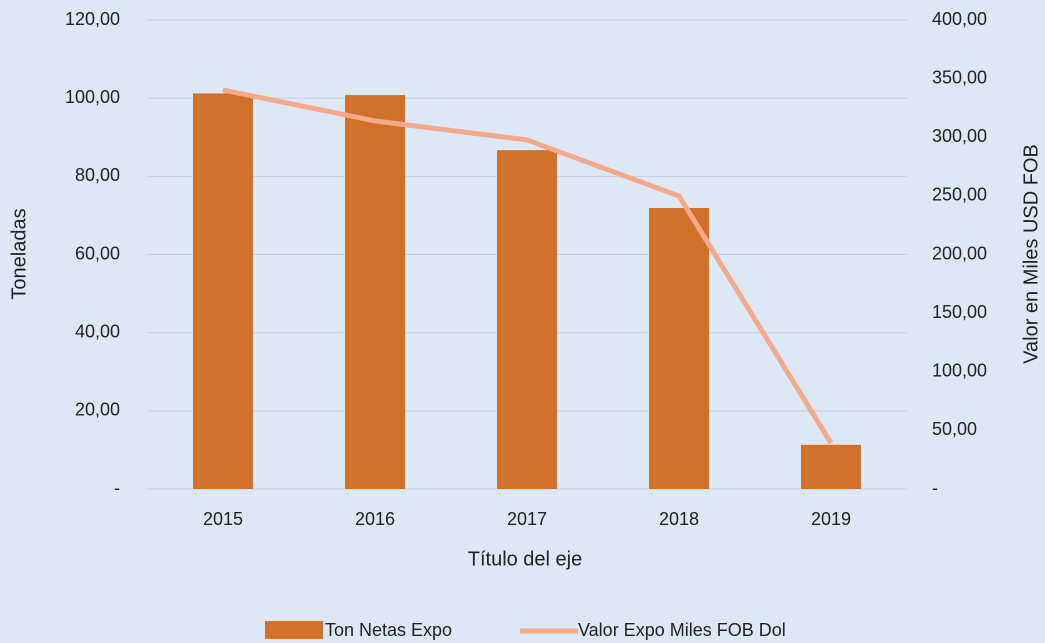 The image size is (1045, 643). I want to click on x-tick-label: 2015, so click(223, 519).